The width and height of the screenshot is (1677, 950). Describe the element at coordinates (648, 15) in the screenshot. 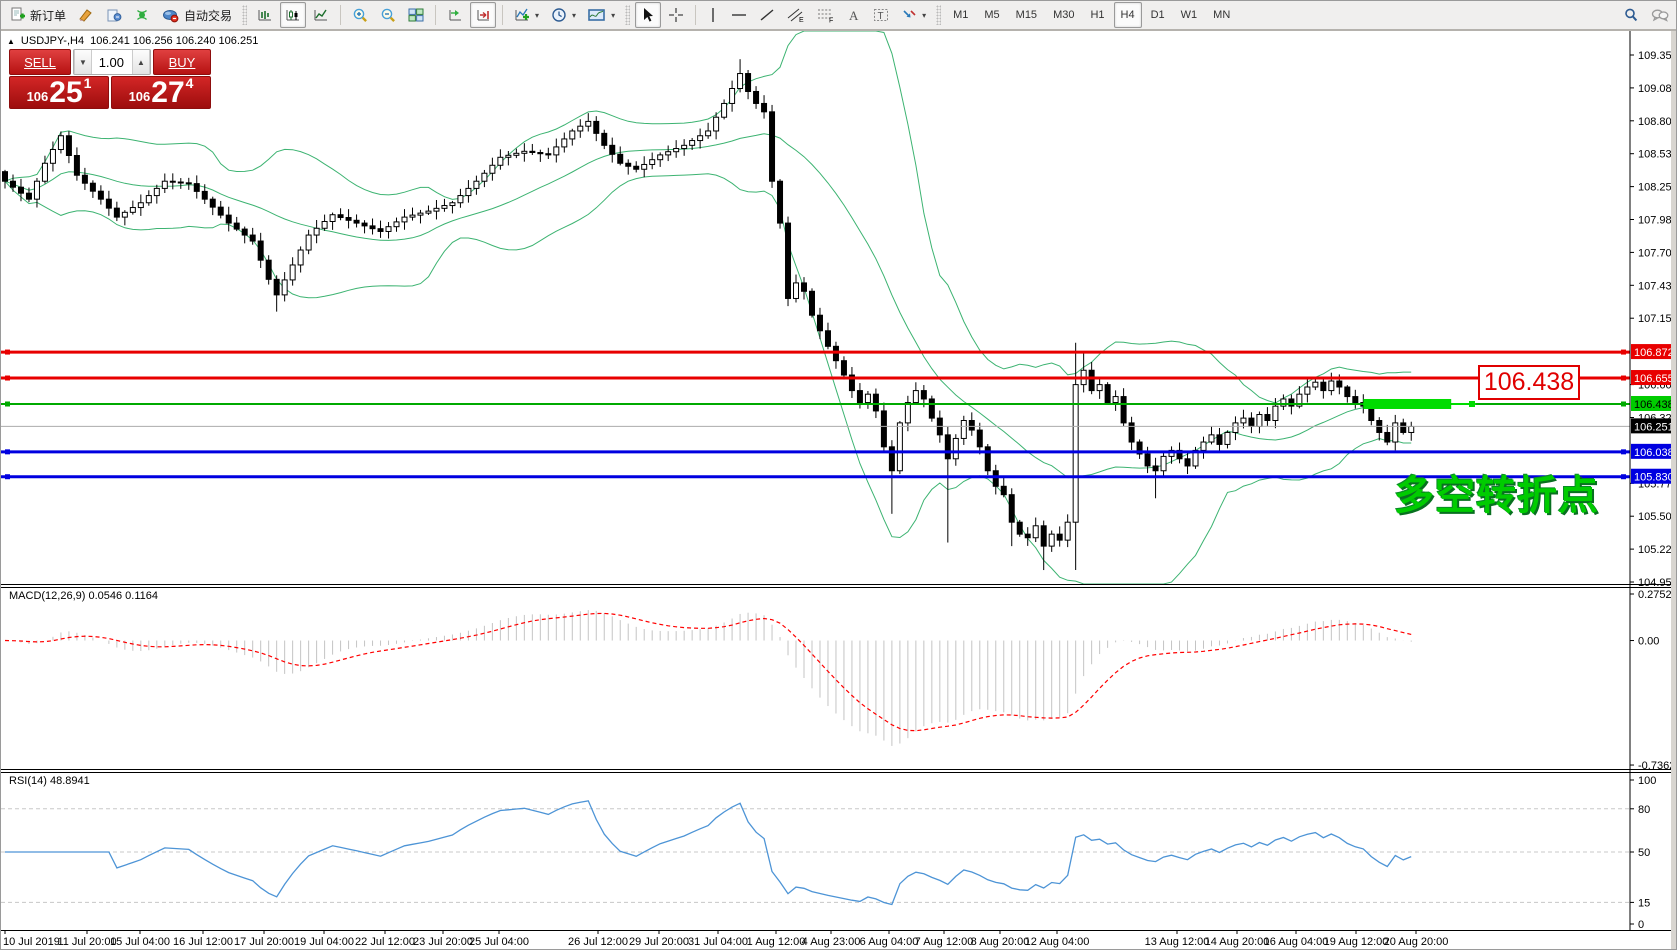

I see `cursor-tool-button` at that location.